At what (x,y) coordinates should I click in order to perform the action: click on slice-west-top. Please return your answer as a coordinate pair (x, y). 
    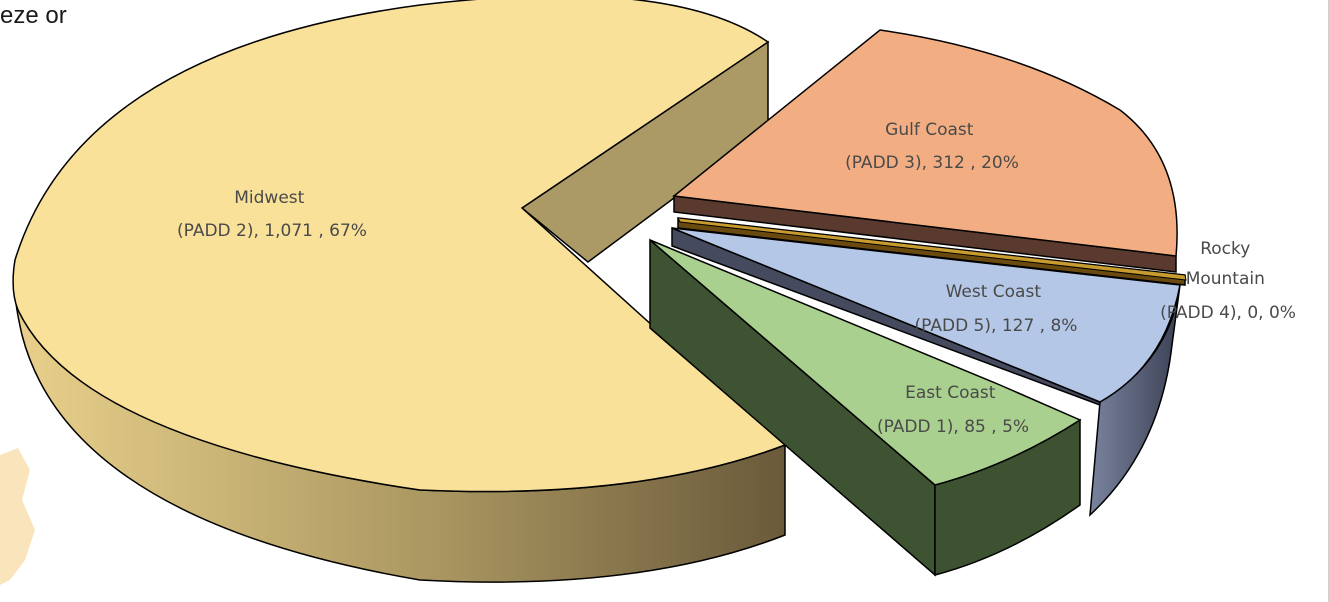
    Looking at the image, I should click on (926, 315).